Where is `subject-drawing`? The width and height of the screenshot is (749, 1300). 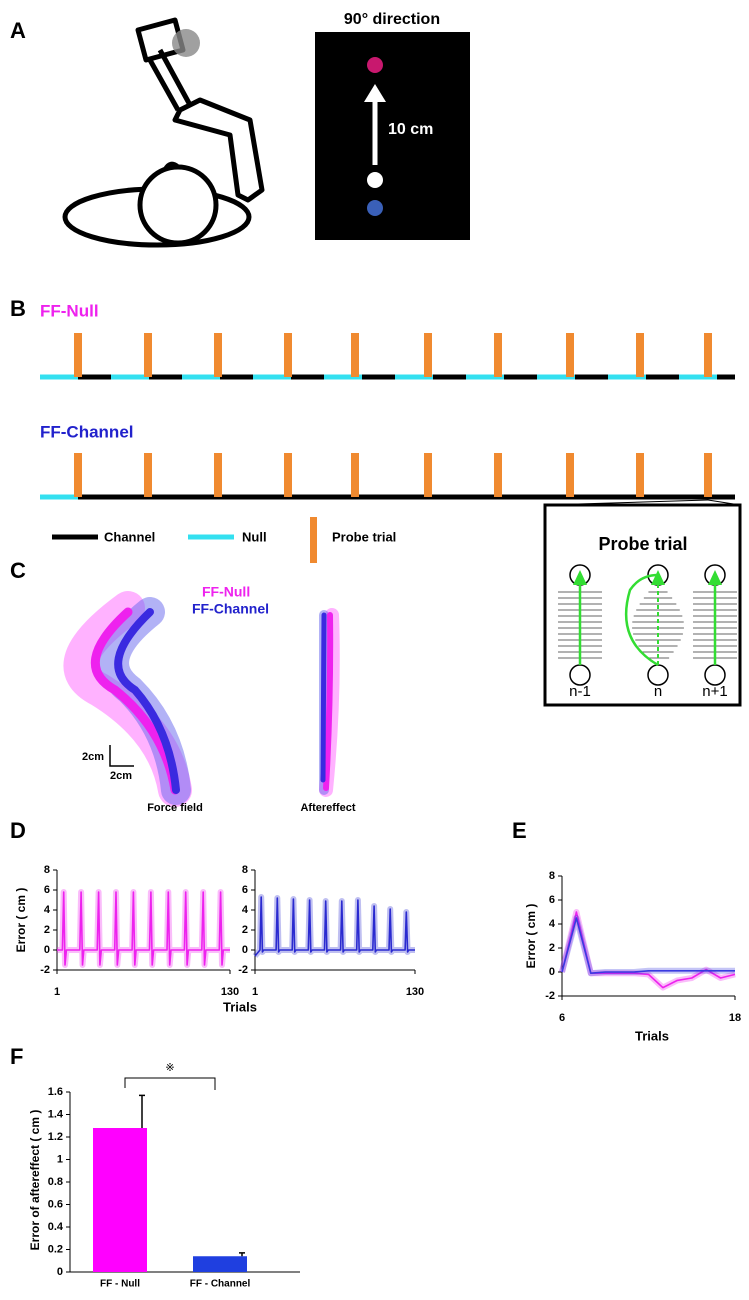 subject-drawing is located at coordinates (163, 132).